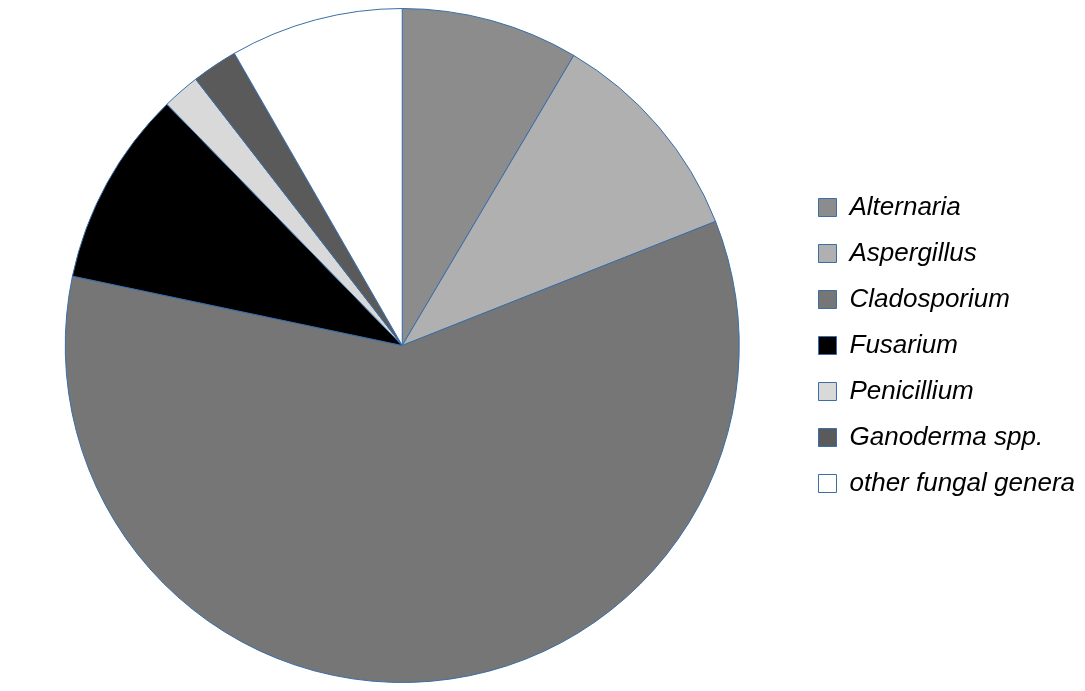 The width and height of the screenshot is (1085, 691). Describe the element at coordinates (903, 343) in the screenshot. I see `legend-label: Fusarium` at that location.